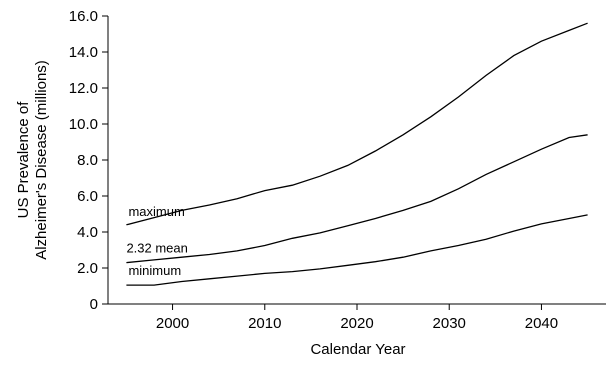 This screenshot has height=368, width=616. Describe the element at coordinates (172, 323) in the screenshot. I see `x-tick-label: 2000` at that location.